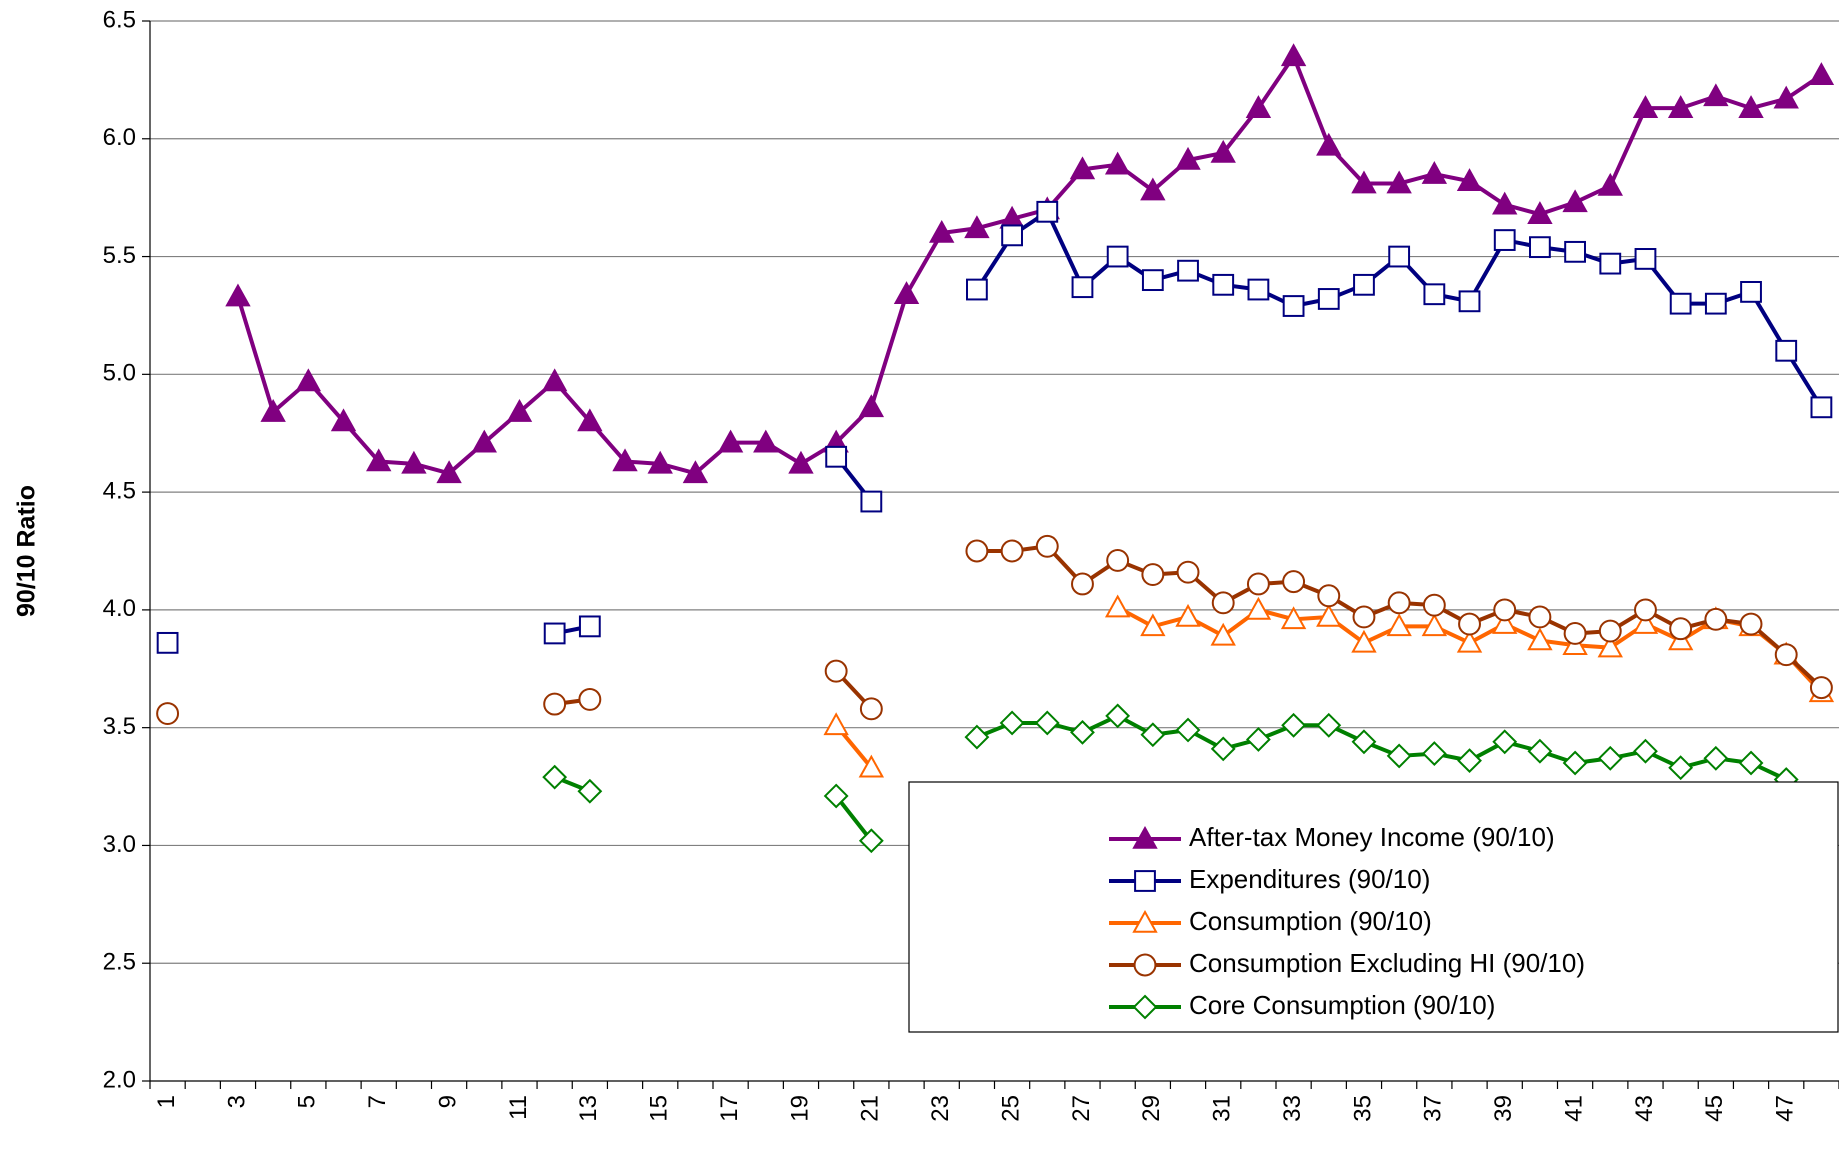  I want to click on x-tick-label: 17, so click(729, 1108).